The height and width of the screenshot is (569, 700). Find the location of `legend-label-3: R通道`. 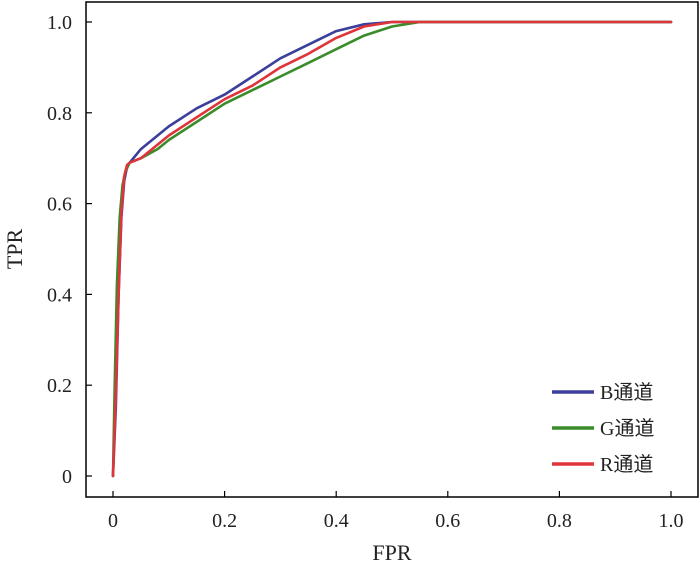

legend-label-3: R通道 is located at coordinates (626, 464).